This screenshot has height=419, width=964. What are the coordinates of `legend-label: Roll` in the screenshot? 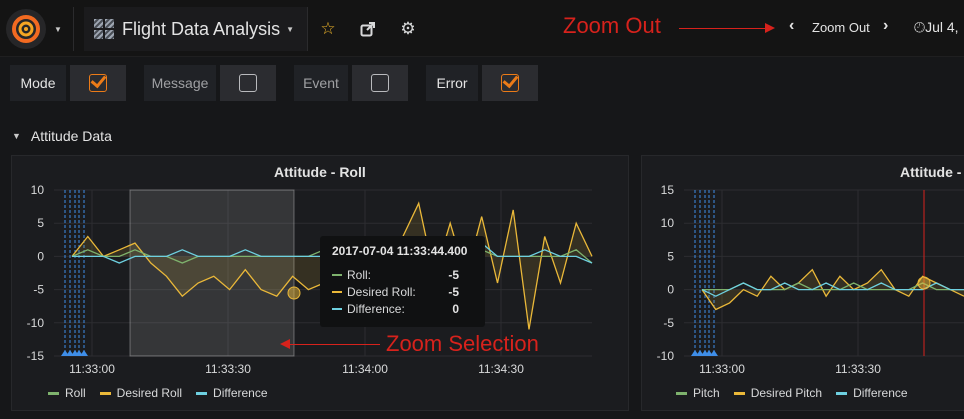 It's located at (75, 393).